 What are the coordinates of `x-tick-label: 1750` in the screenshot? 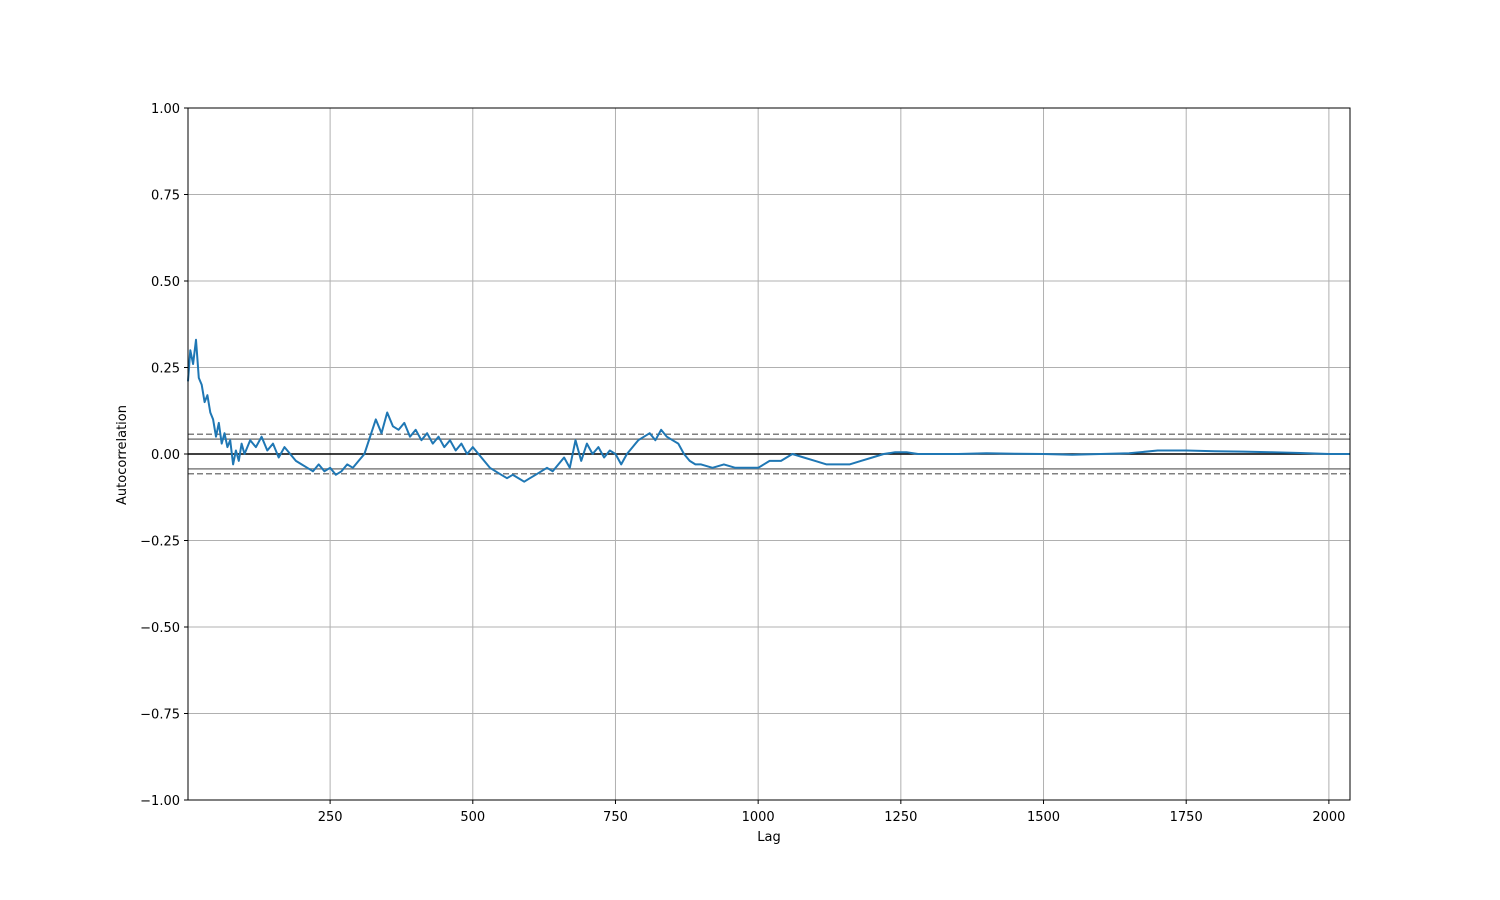 It's located at (1186, 817).